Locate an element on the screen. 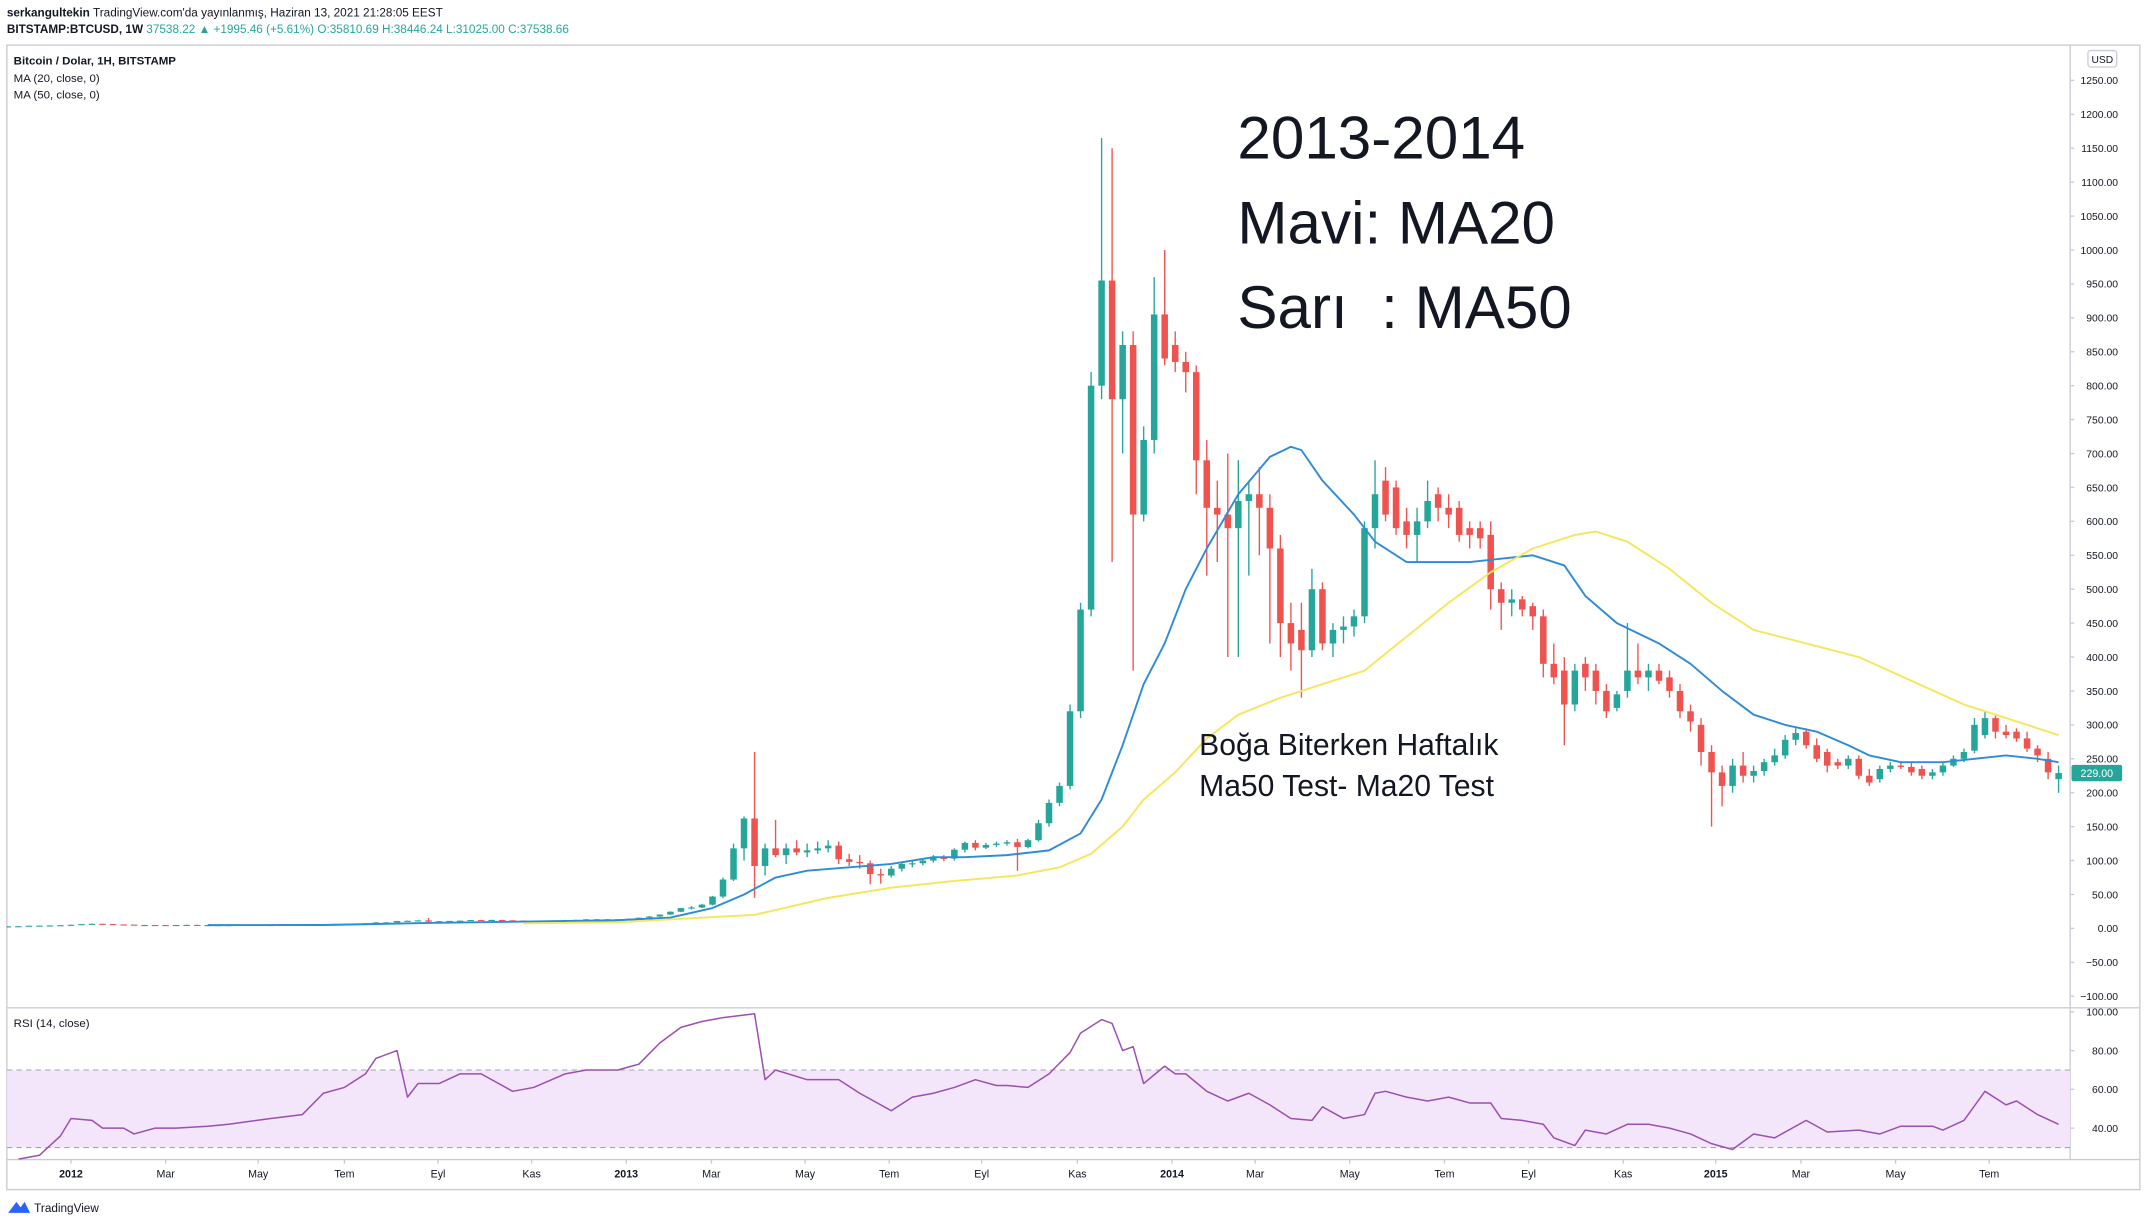 The height and width of the screenshot is (1226, 2144). y-tick-label: 550.00 is located at coordinates (2102, 556).